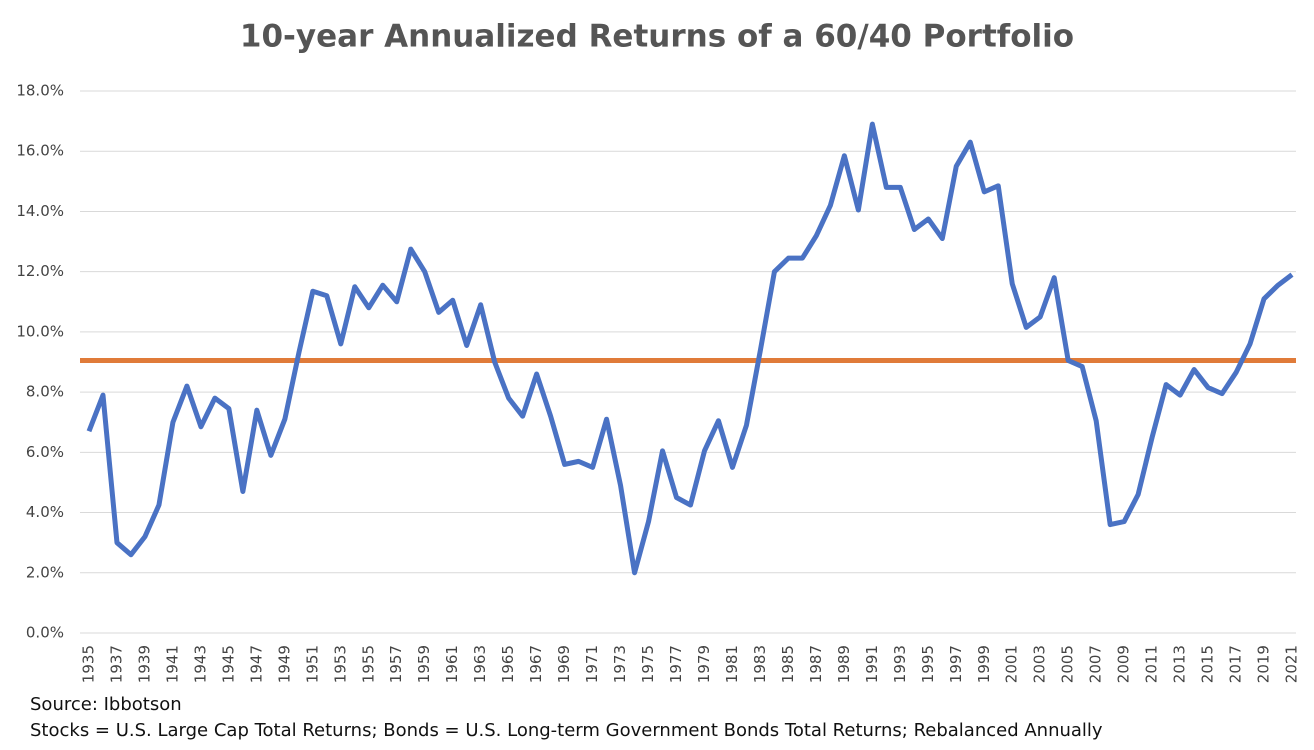 This screenshot has height=750, width=1314. I want to click on x-tick-label: 1943, so click(200, 664).